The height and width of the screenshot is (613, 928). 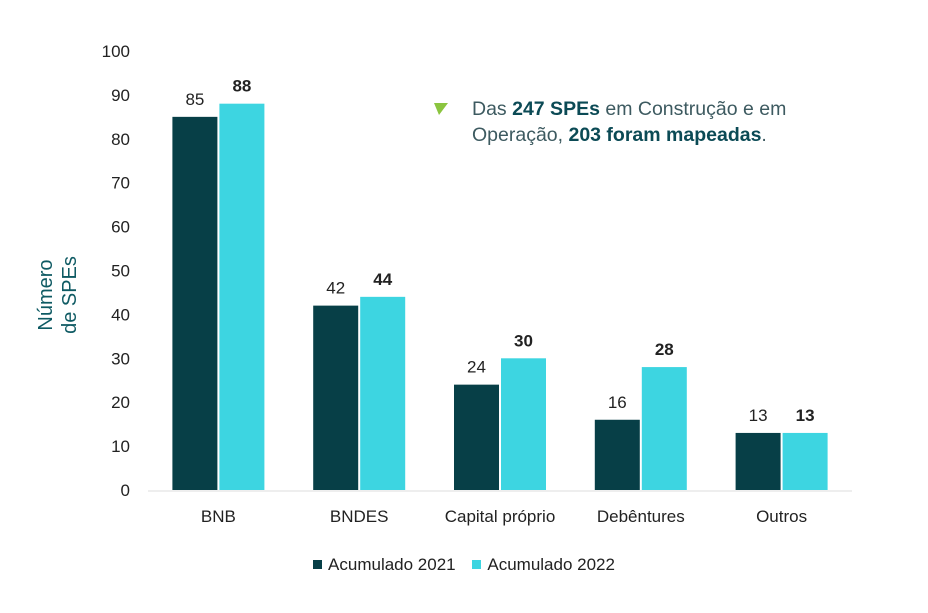 What do you see at coordinates (441, 111) in the screenshot?
I see `triangle-bullet-icon` at bounding box center [441, 111].